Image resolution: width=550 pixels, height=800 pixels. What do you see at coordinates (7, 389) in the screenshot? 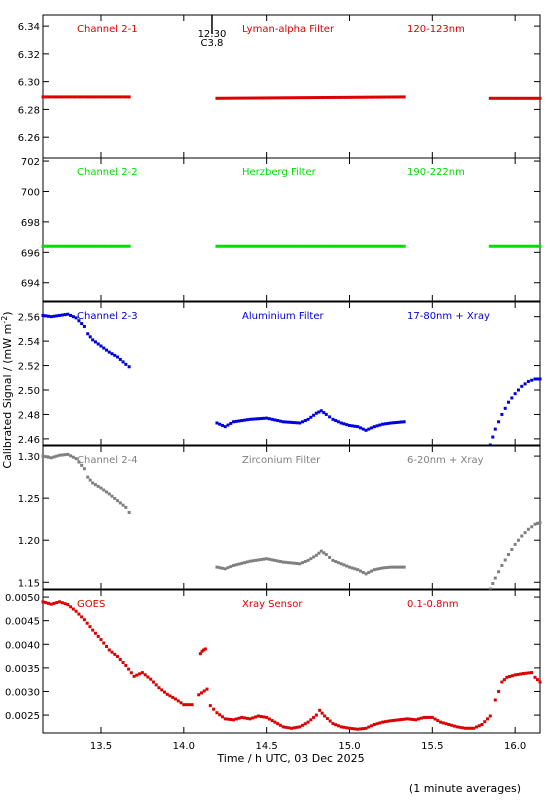
I see `y-axis-label: Calibrated Signal / (mW m-2)` at bounding box center [7, 389].